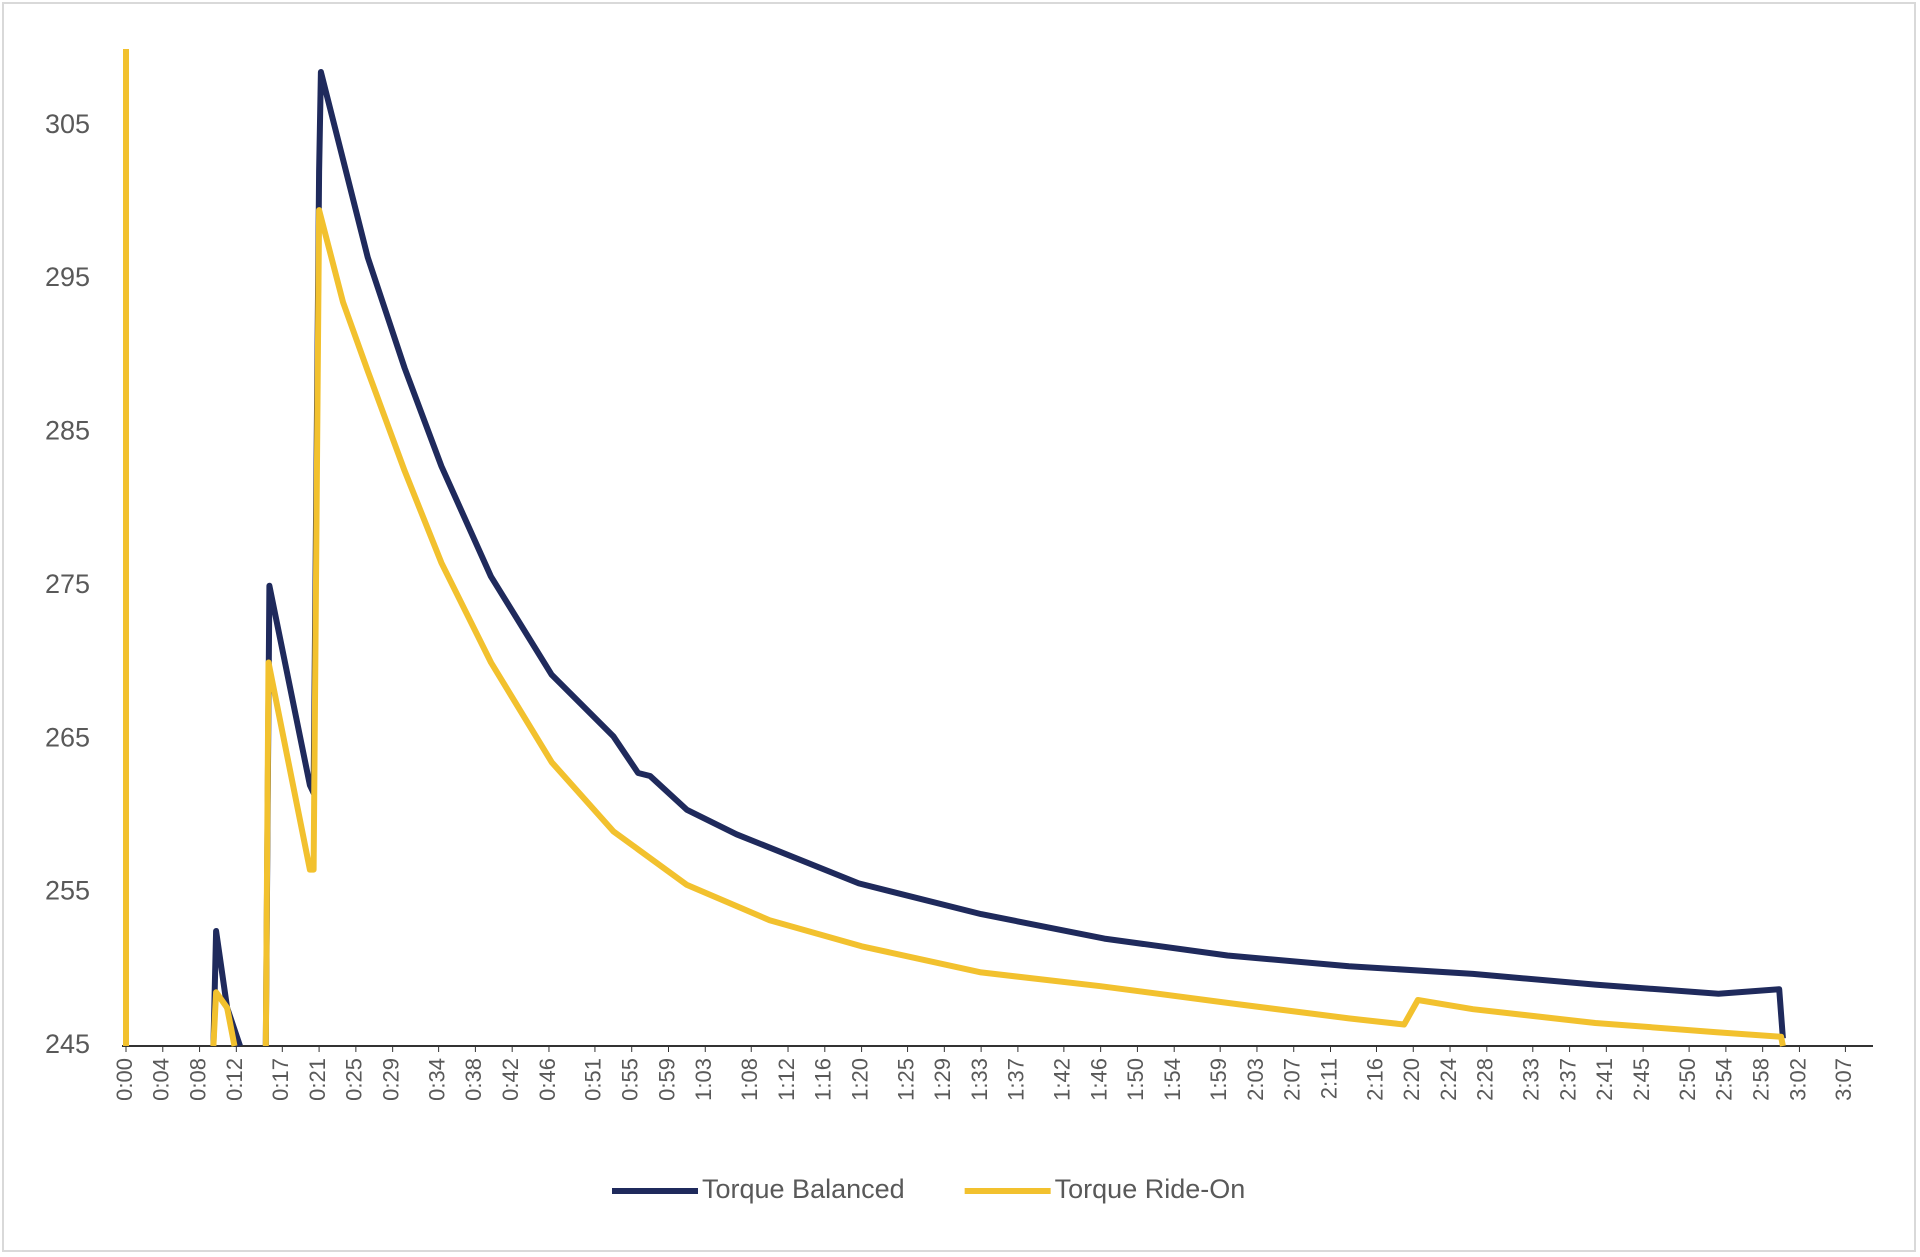  Describe the element at coordinates (67, 891) in the screenshot. I see `y-tick-label: 255` at that location.